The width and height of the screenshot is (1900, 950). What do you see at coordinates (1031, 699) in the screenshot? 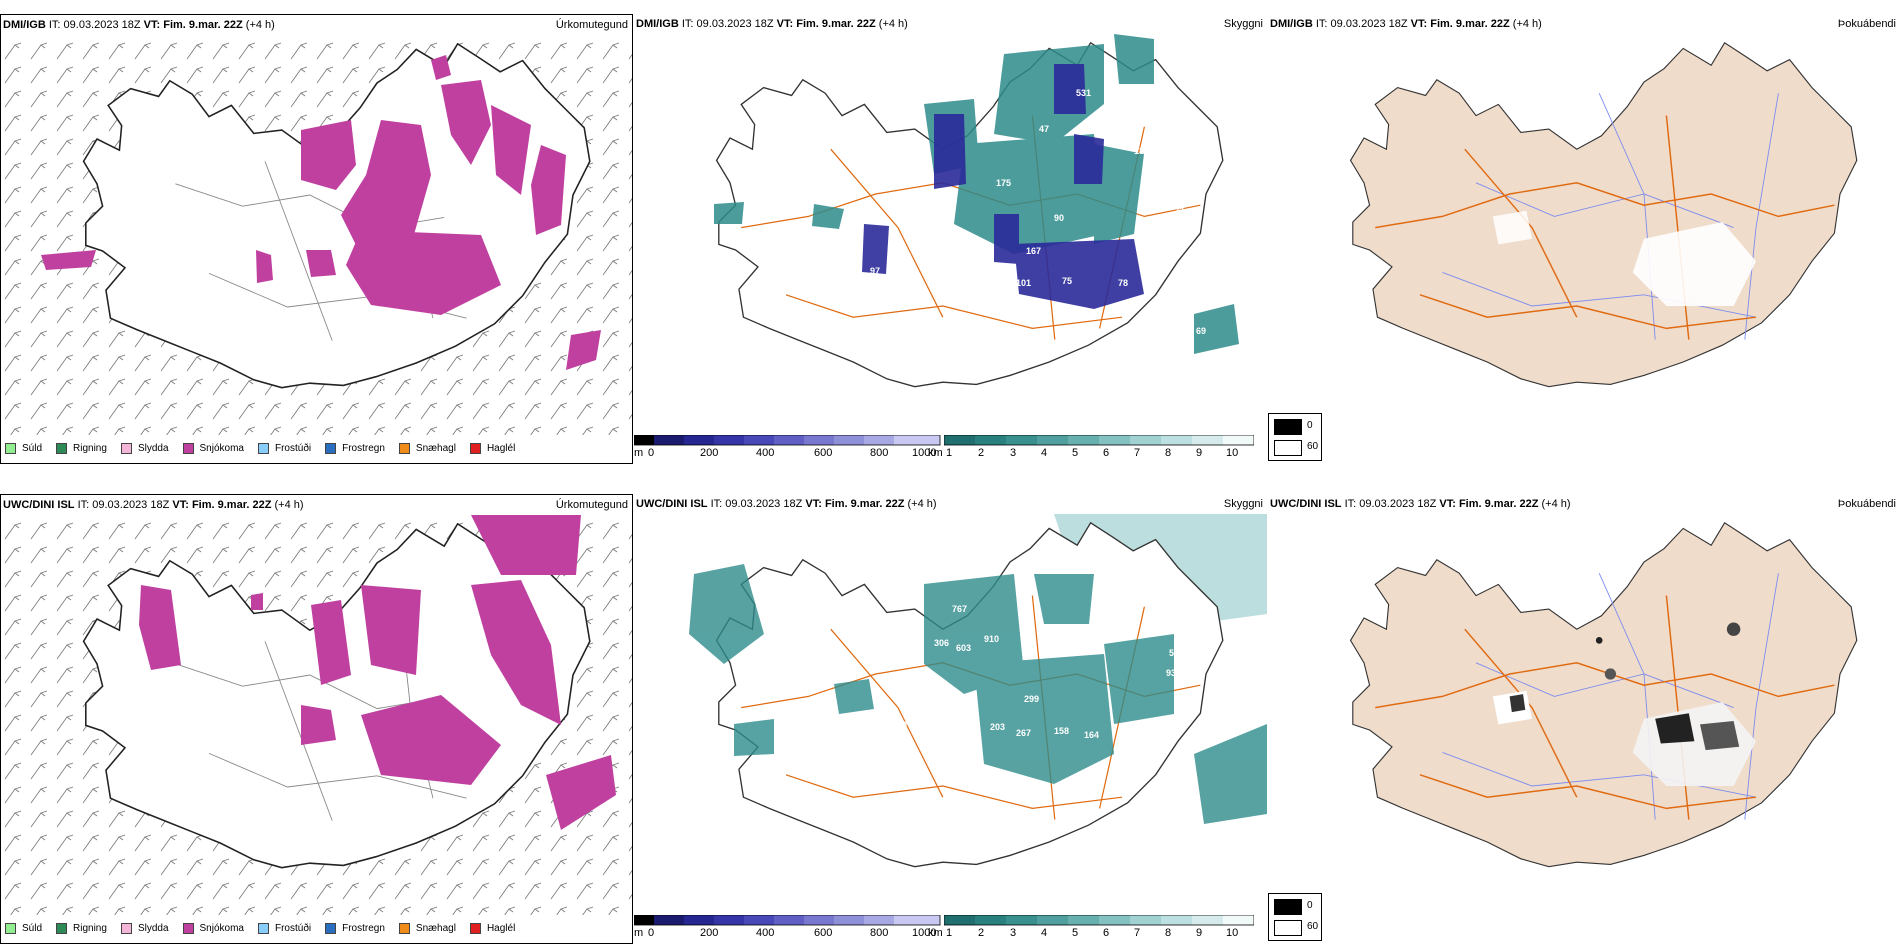
I see `svg-text: 299` at bounding box center [1031, 699].